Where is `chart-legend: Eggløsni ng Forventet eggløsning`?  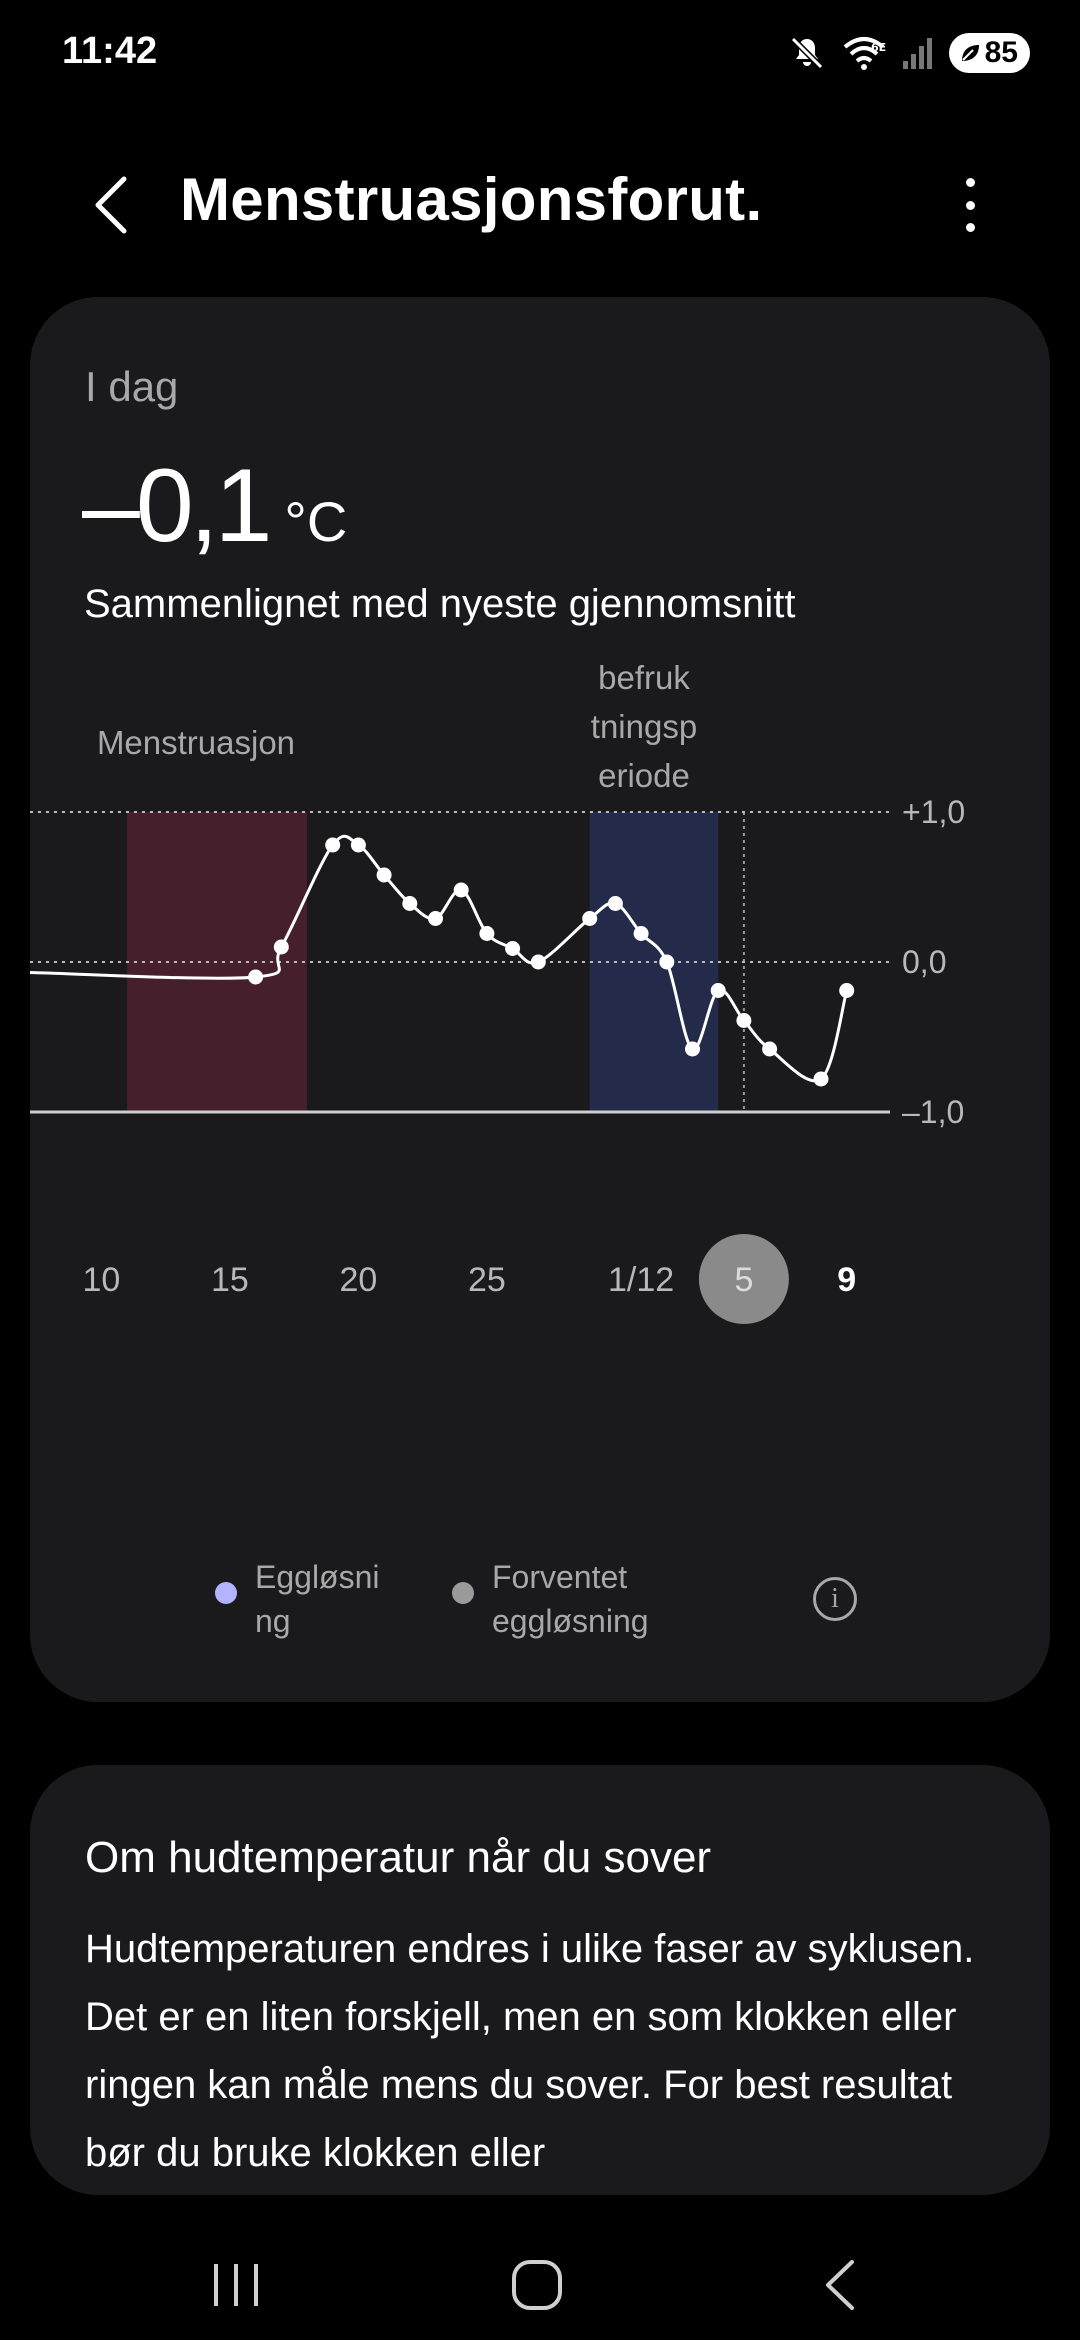 chart-legend: Eggløsni ng Forventet eggløsning is located at coordinates (540, 1600).